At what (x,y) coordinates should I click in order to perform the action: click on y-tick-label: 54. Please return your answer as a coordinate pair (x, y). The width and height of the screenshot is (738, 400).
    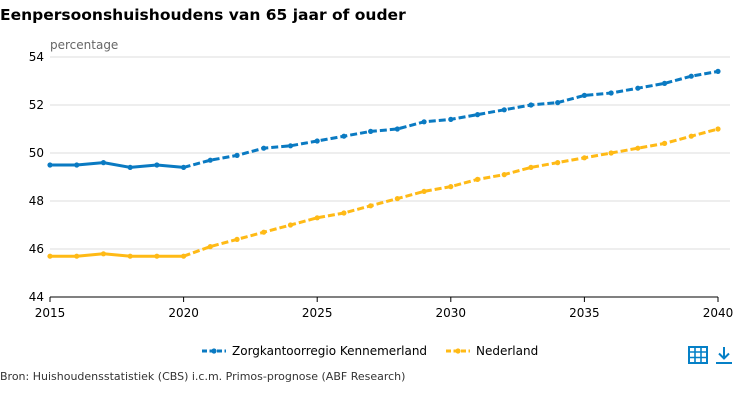
    Looking at the image, I should click on (36, 57).